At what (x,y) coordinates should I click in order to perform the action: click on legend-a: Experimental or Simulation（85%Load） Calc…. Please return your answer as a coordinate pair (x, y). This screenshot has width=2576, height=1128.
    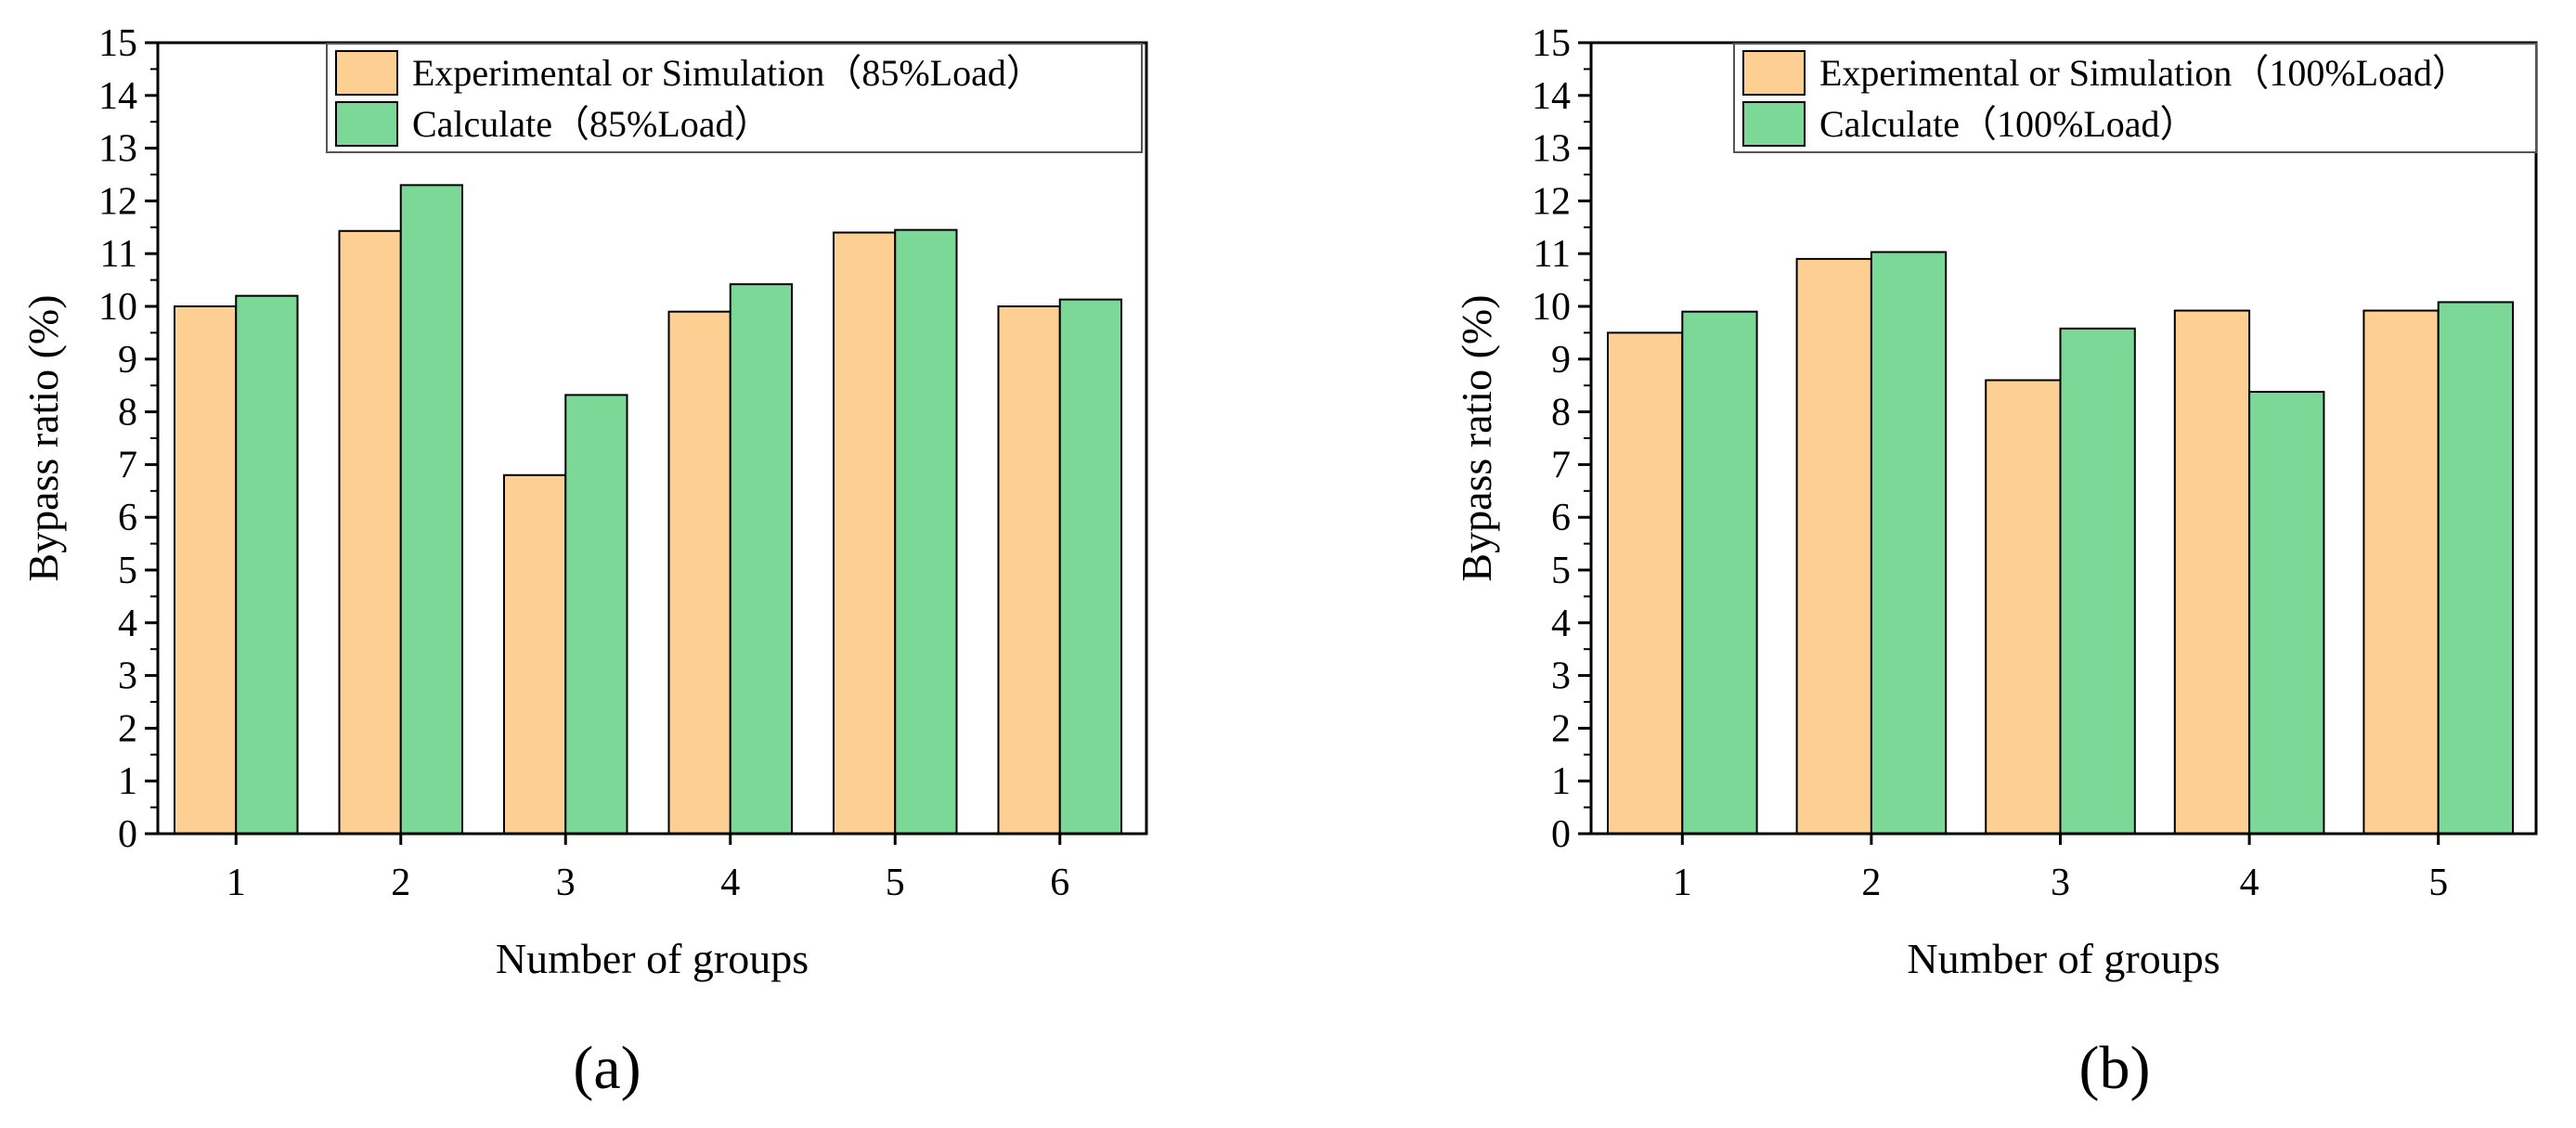
    Looking at the image, I should click on (734, 98).